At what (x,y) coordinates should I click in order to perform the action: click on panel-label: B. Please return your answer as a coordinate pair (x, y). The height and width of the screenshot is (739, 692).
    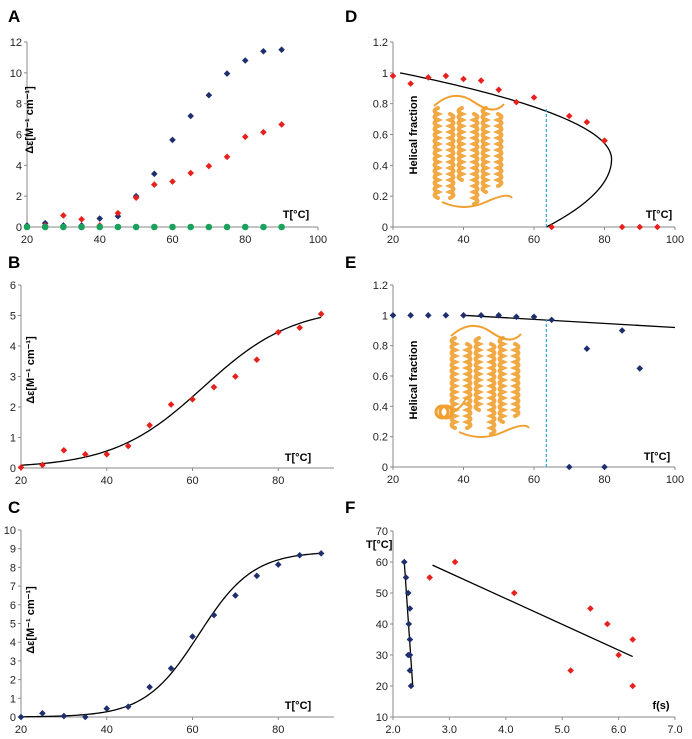
    Looking at the image, I should click on (14, 262).